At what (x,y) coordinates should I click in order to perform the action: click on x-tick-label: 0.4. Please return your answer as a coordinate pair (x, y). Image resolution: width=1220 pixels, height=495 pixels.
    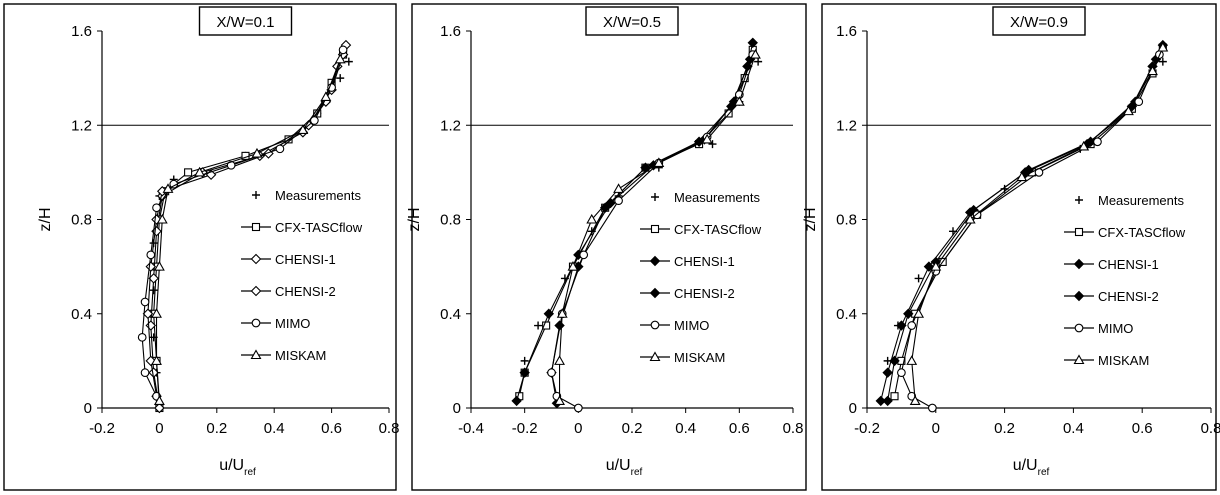
    Looking at the image, I should click on (274, 428).